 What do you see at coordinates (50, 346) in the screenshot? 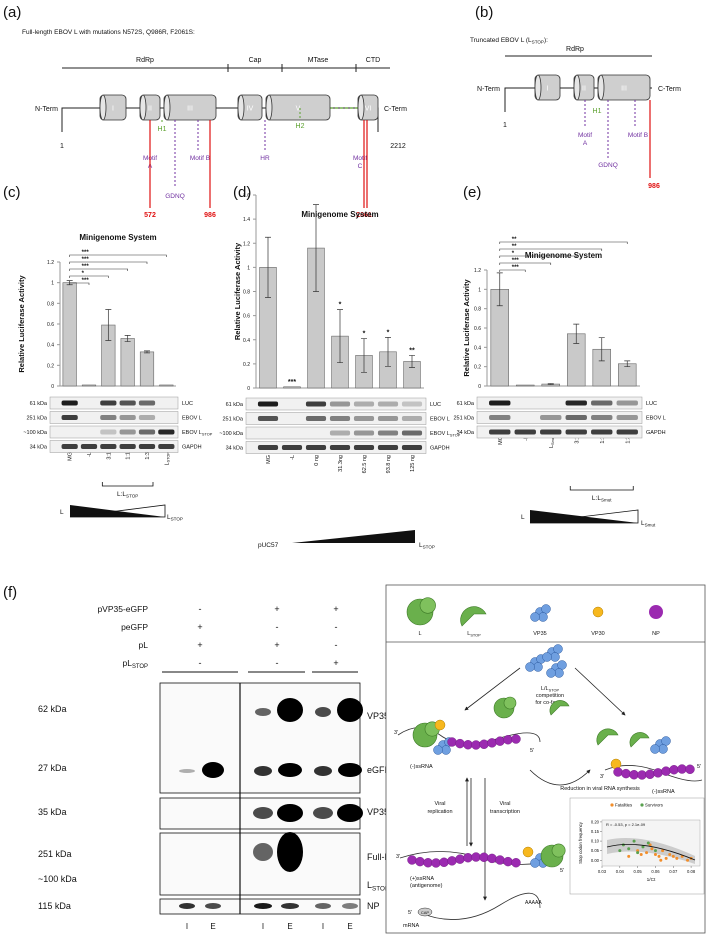
I see `y-tick-label: 0.4` at bounding box center [50, 346].